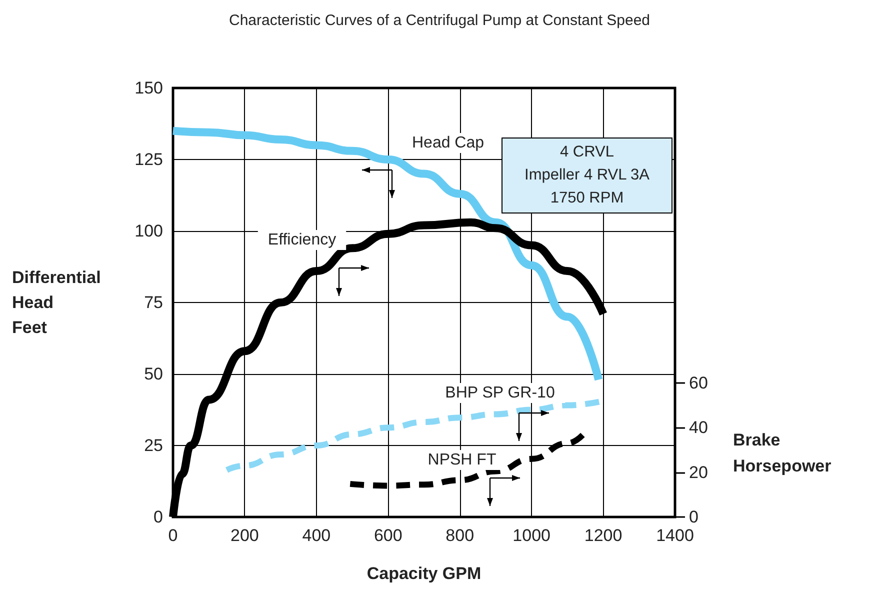  Describe the element at coordinates (388, 535) in the screenshot. I see `x-tick-label: 600` at that location.